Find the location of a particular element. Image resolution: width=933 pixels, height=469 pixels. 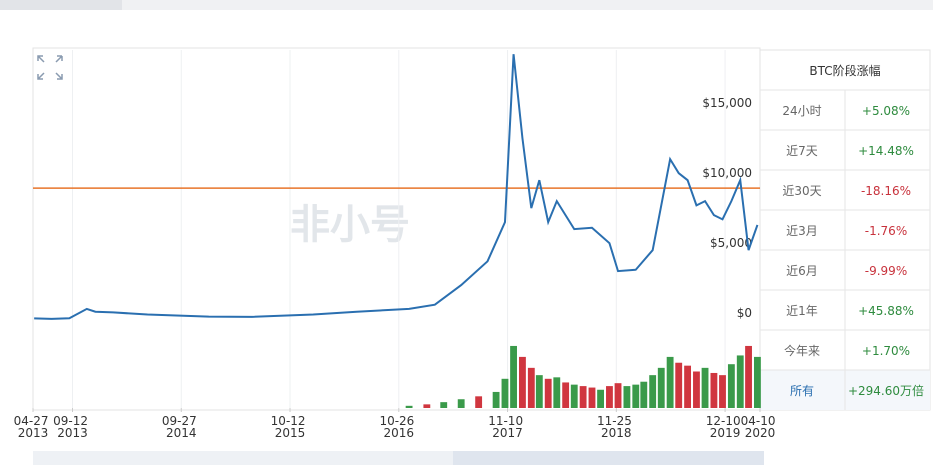

table-title: BTC阶段涨幅 is located at coordinates (844, 70).